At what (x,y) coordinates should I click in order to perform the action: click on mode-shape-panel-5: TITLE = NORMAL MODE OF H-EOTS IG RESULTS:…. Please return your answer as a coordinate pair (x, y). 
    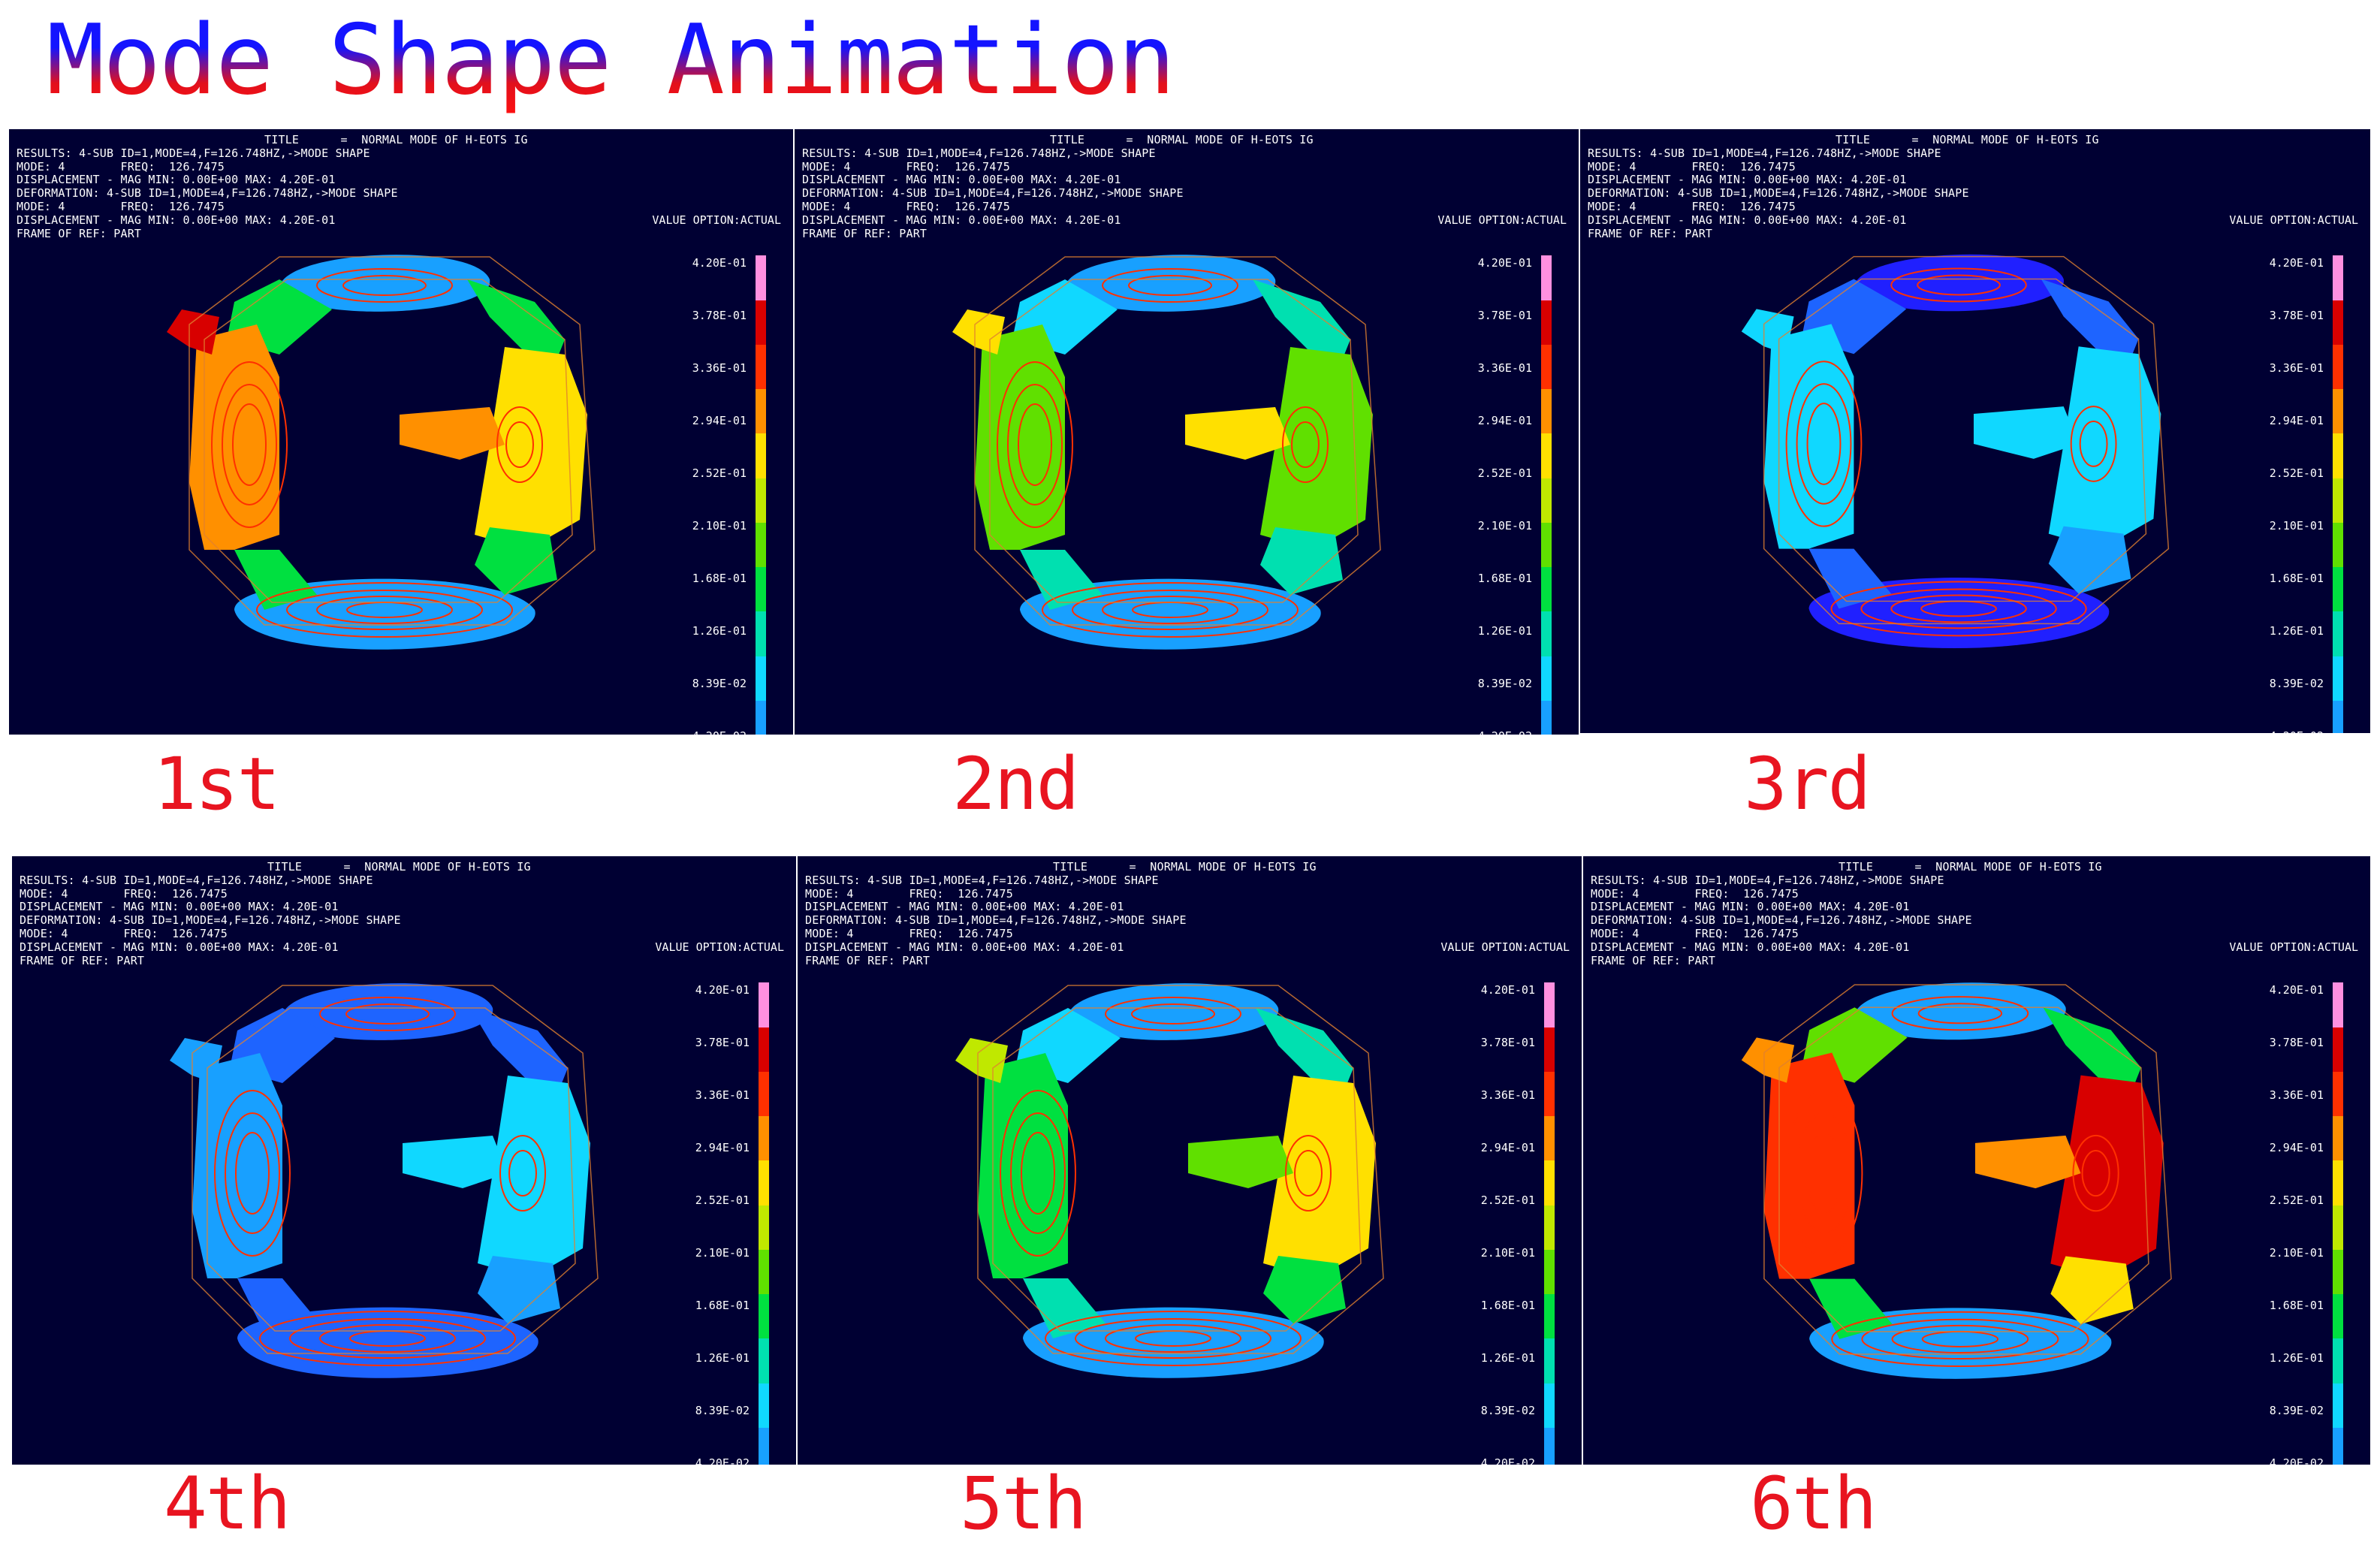
    Looking at the image, I should click on (1190, 1160).